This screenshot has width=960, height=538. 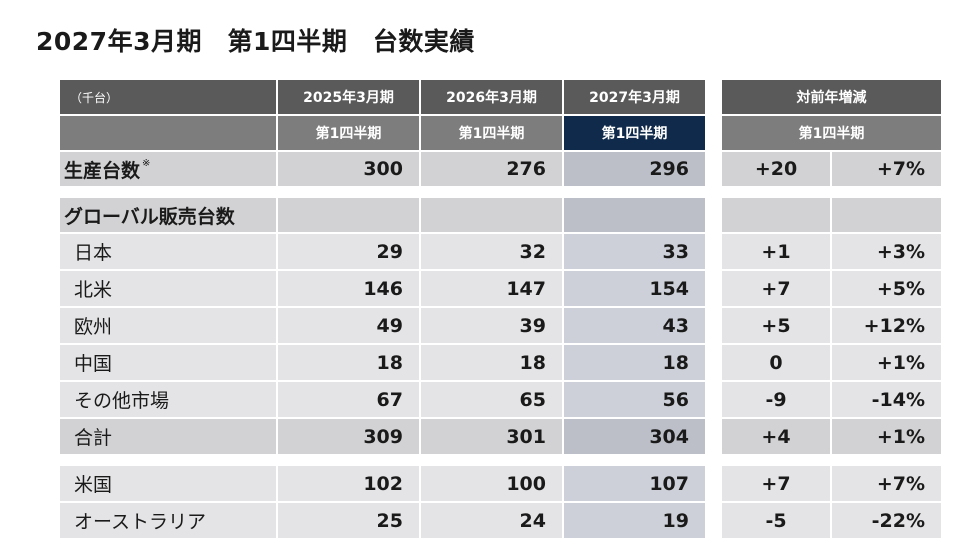 I want to click on global-sales-pct, so click(x=886, y=215).